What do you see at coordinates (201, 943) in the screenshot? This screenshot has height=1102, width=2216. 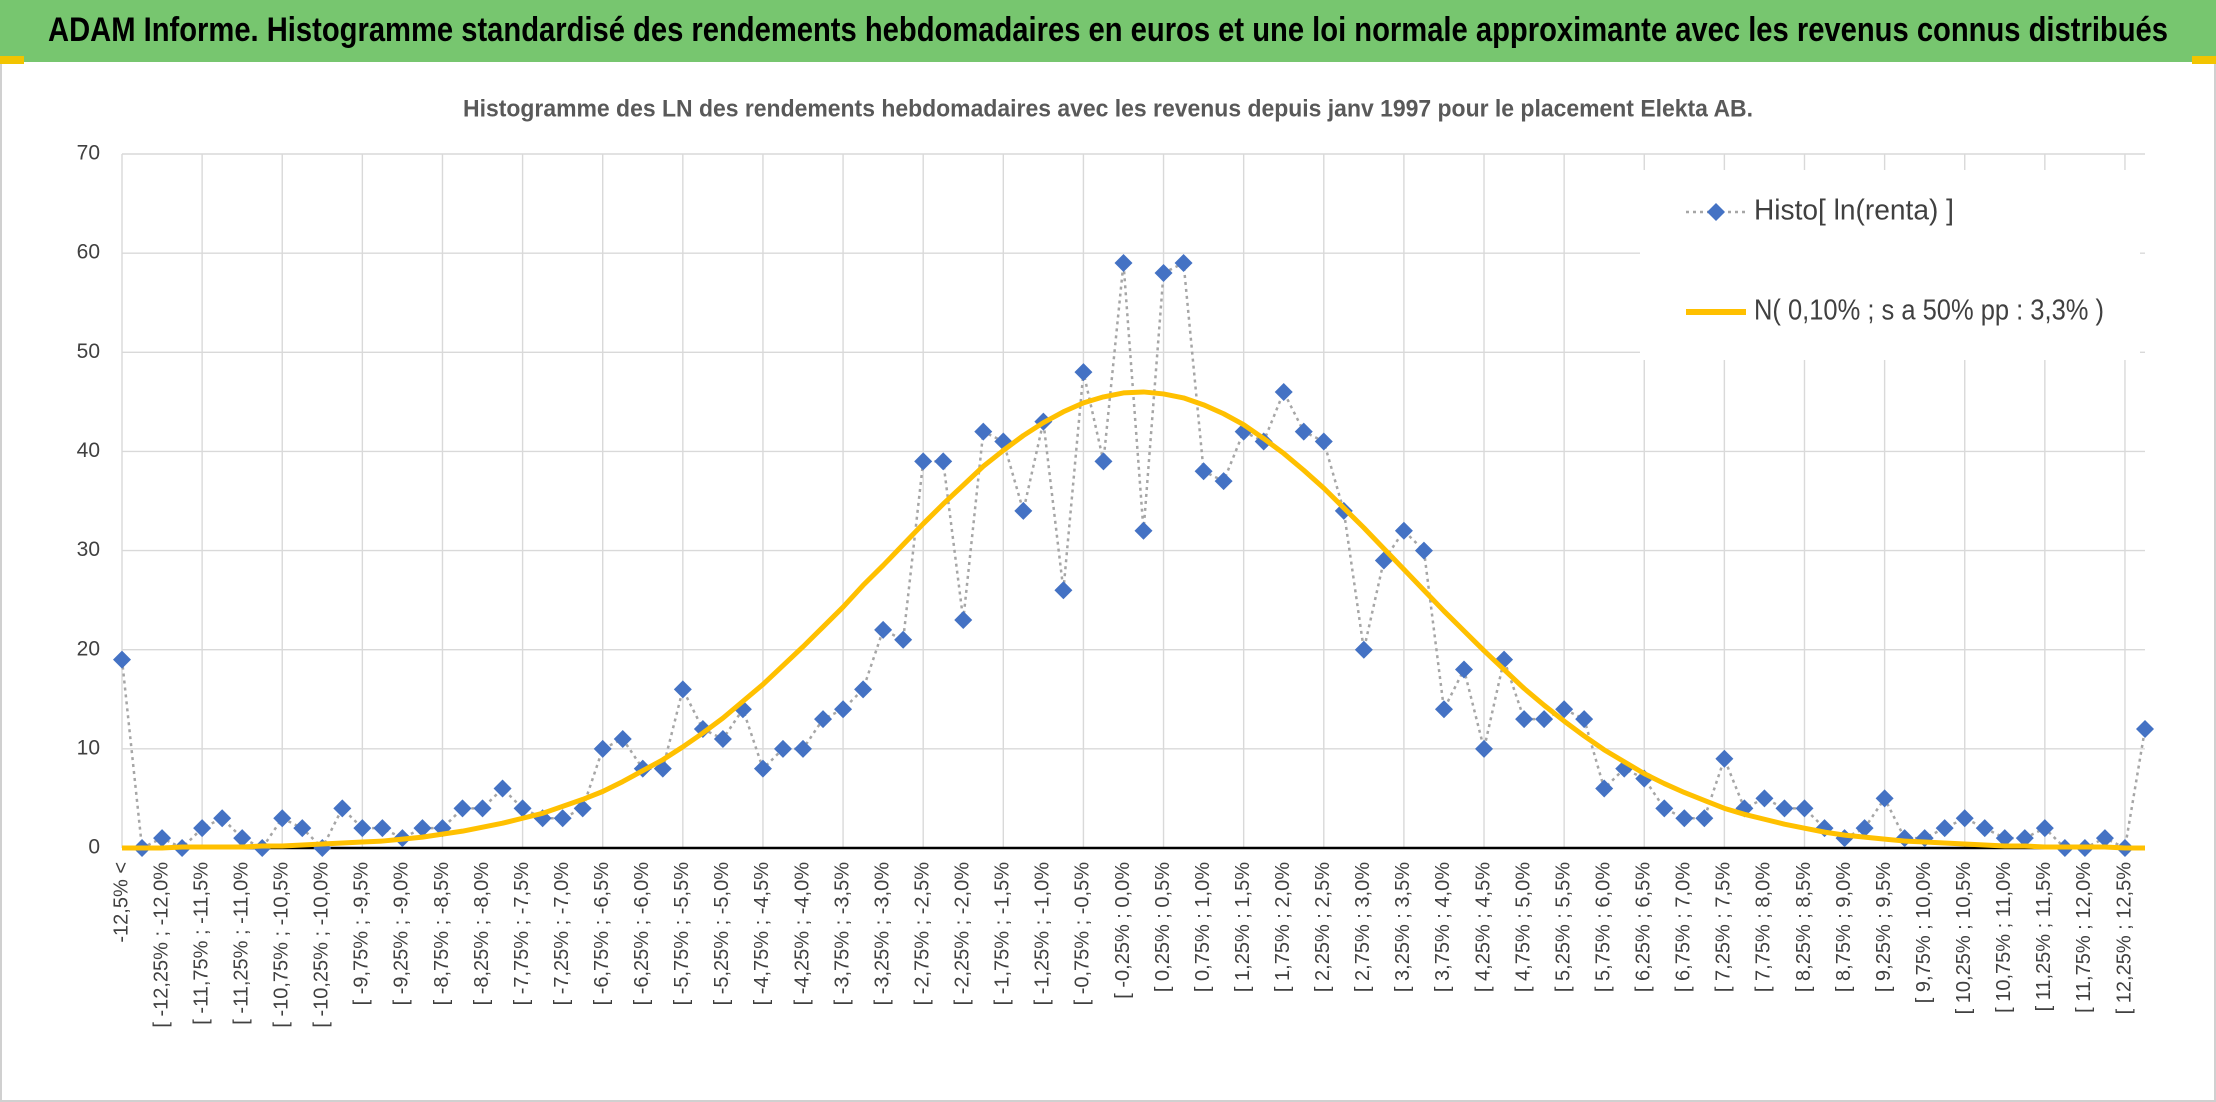 I see `x-tick-label: [ -11,75% ; -11,5%` at bounding box center [201, 943].